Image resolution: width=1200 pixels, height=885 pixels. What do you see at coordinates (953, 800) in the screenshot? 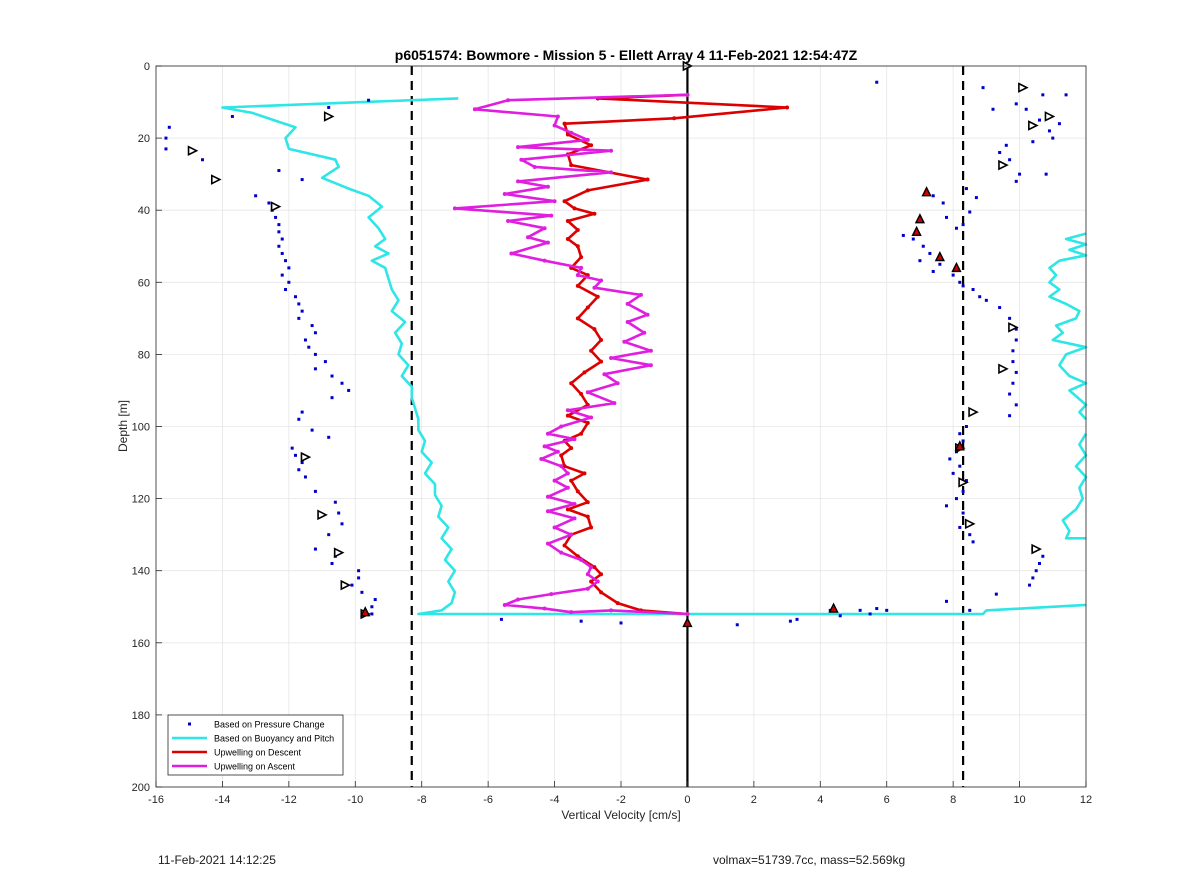
I see `x-tick-label: 8` at bounding box center [953, 800].